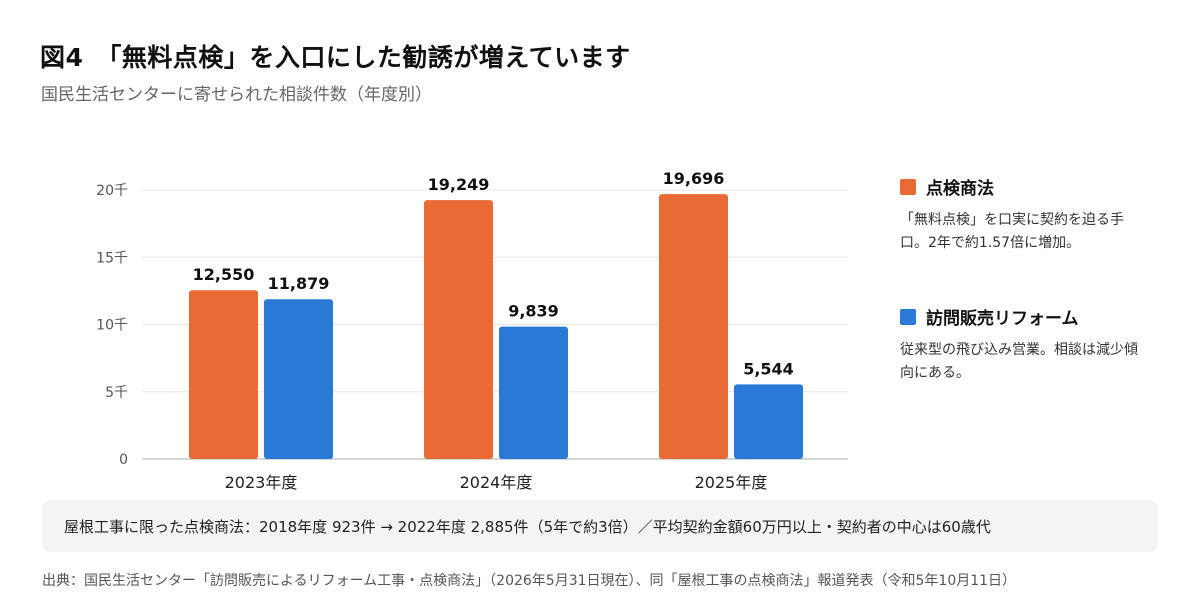 This screenshot has width=1200, height=600. I want to click on data-label: 12,550, so click(224, 274).